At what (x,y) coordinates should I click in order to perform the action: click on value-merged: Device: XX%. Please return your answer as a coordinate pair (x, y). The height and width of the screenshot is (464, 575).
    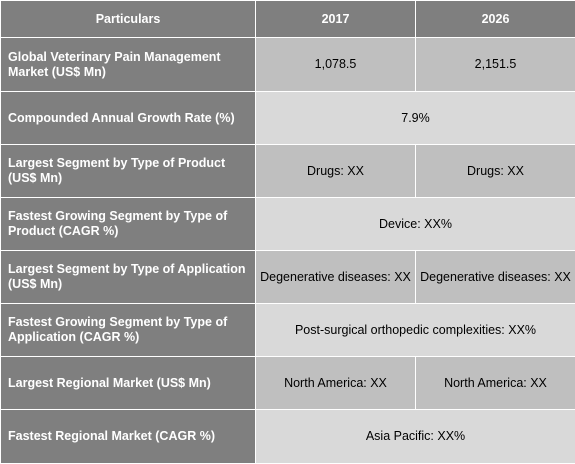
    Looking at the image, I should click on (415, 224).